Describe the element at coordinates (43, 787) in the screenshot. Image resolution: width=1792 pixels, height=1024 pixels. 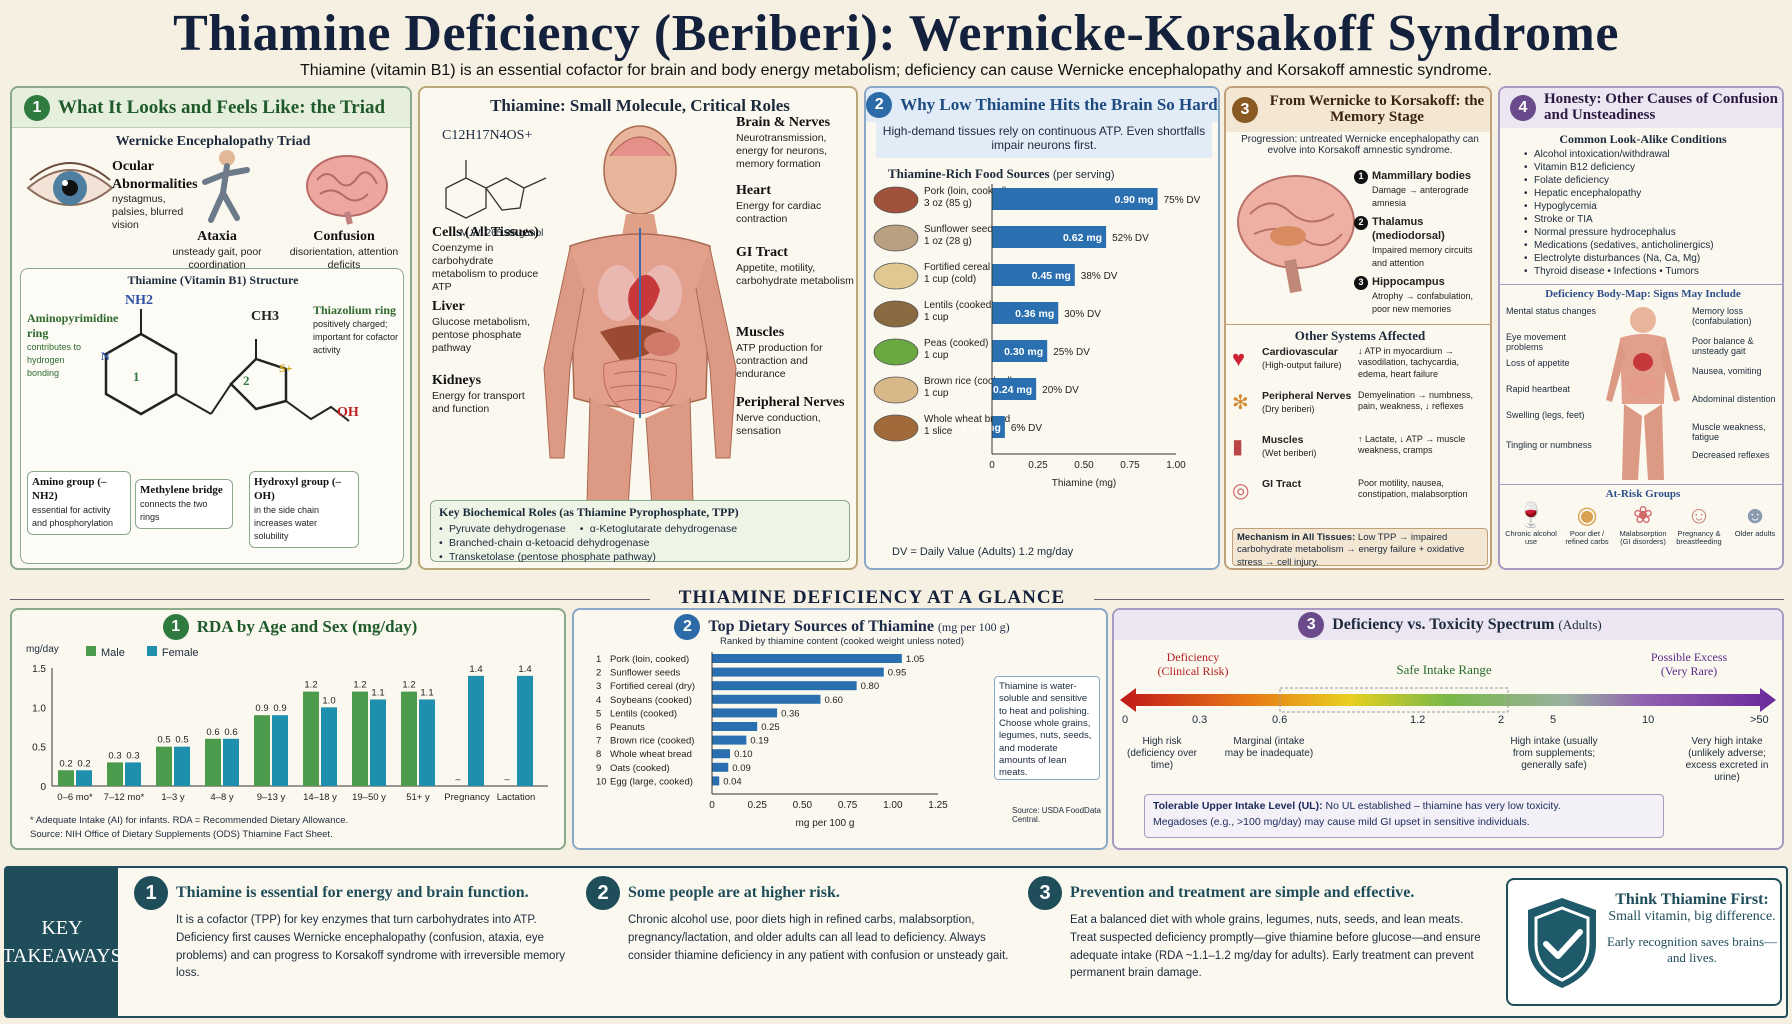
I see `rda-tick-label: 0` at that location.